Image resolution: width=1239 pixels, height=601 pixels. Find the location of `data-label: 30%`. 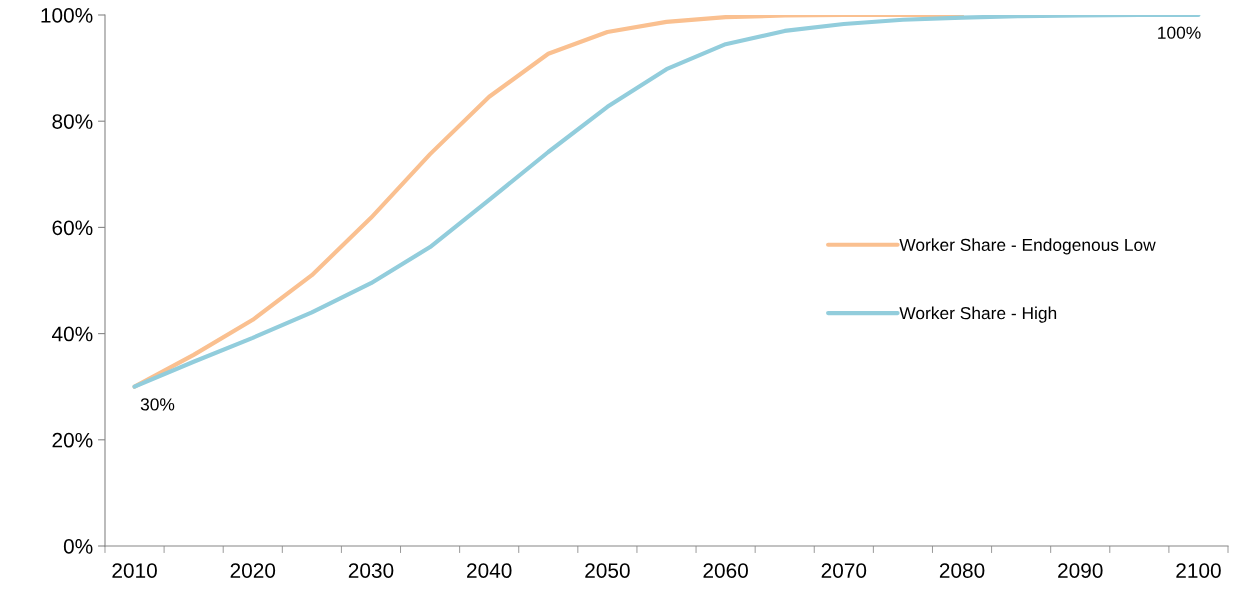

data-label: 30% is located at coordinates (157, 404).